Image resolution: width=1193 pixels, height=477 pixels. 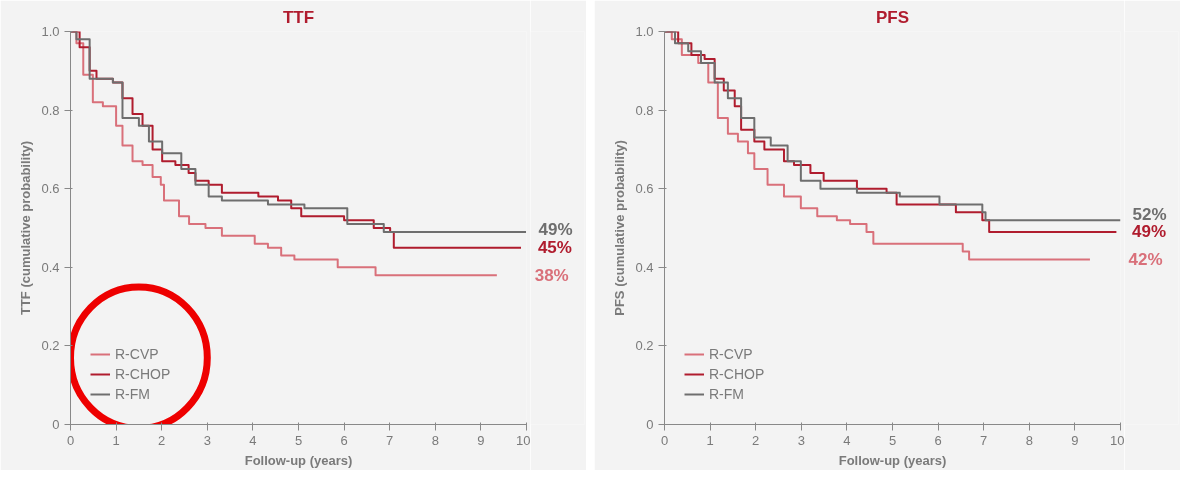 What do you see at coordinates (554, 248) in the screenshot?
I see `annotation: 45%` at bounding box center [554, 248].